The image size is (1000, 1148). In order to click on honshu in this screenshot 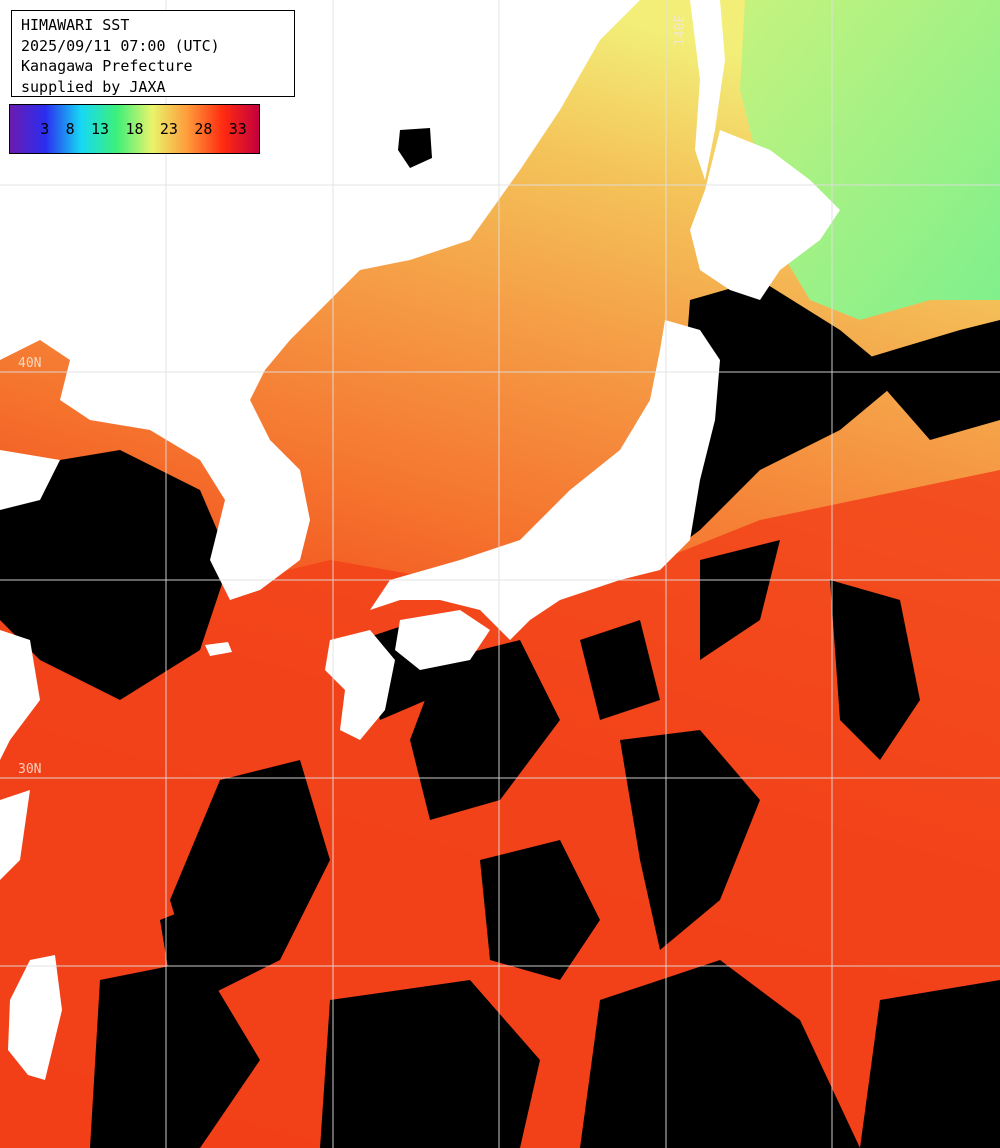, I will do `click(545, 480)`.